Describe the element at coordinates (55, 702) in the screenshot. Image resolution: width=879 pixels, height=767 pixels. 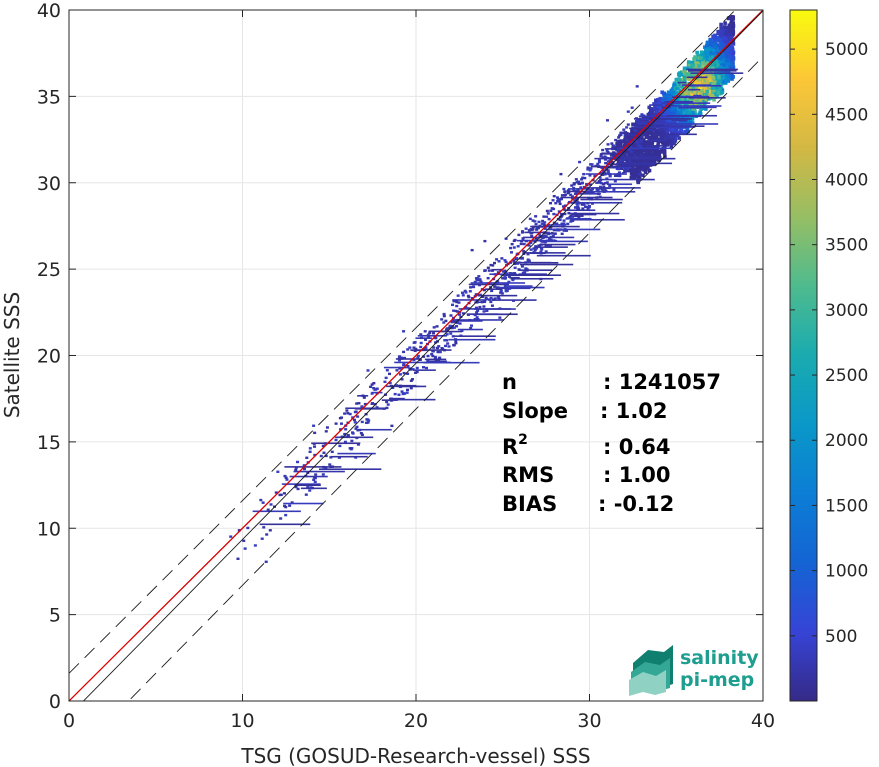
I see `y-tick-label: 0` at that location.